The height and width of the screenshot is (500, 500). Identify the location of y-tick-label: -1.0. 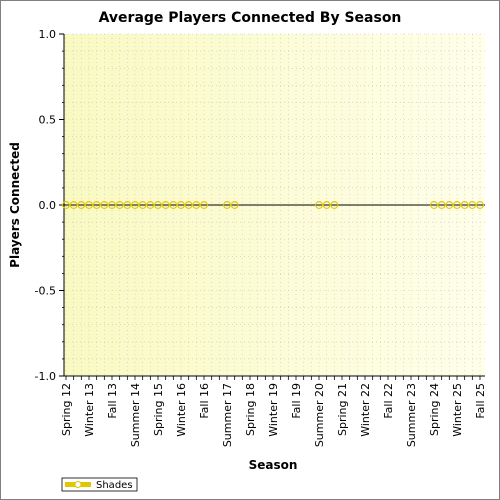
(45, 376).